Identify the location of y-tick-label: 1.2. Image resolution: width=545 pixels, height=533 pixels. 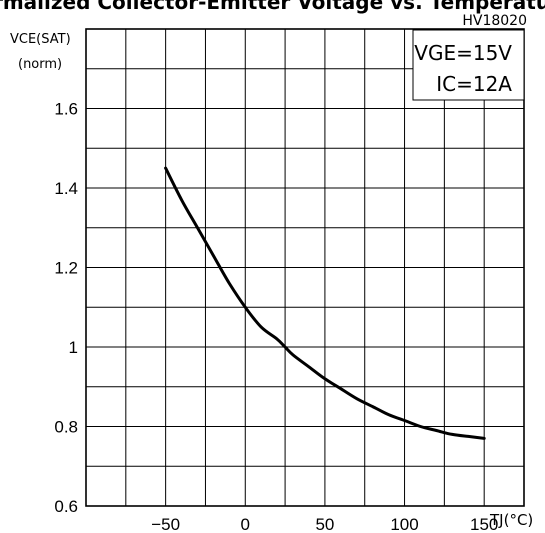
(66, 268).